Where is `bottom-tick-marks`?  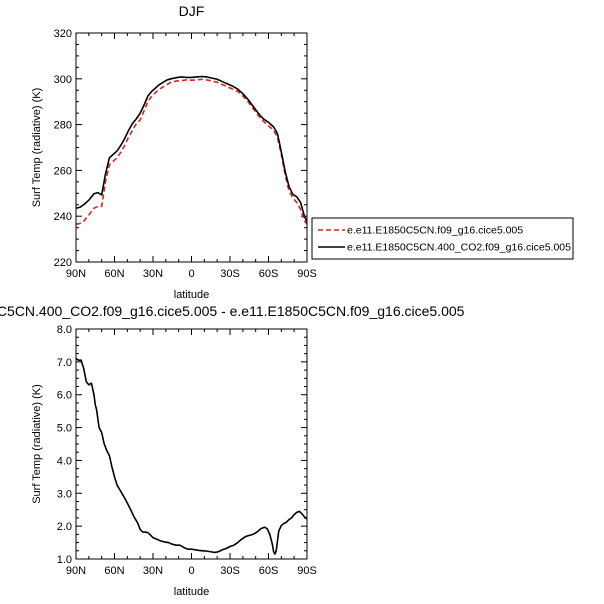
bottom-tick-marks is located at coordinates (191, 444).